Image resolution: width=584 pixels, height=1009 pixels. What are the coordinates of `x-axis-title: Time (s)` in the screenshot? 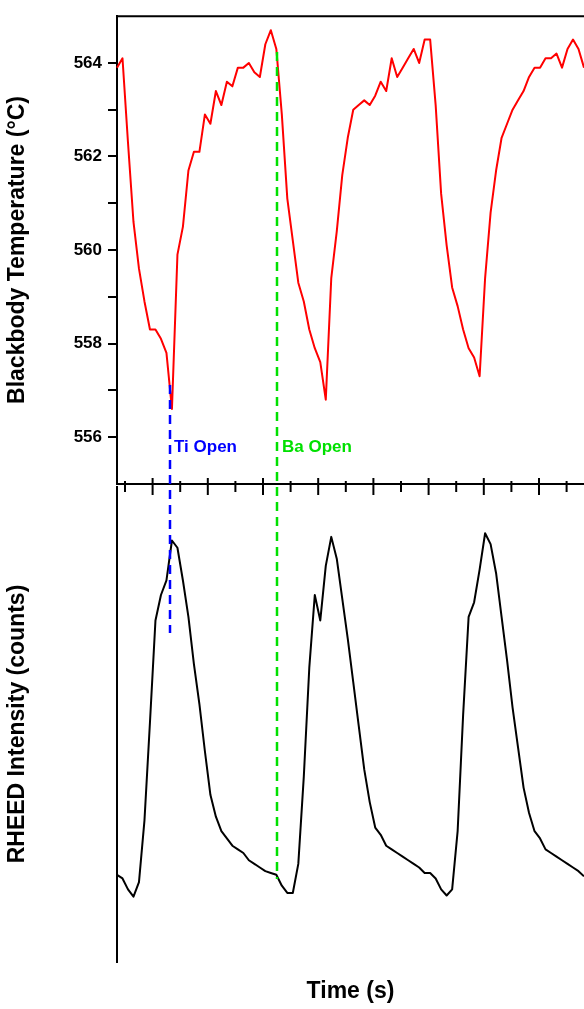 It's located at (350, 989).